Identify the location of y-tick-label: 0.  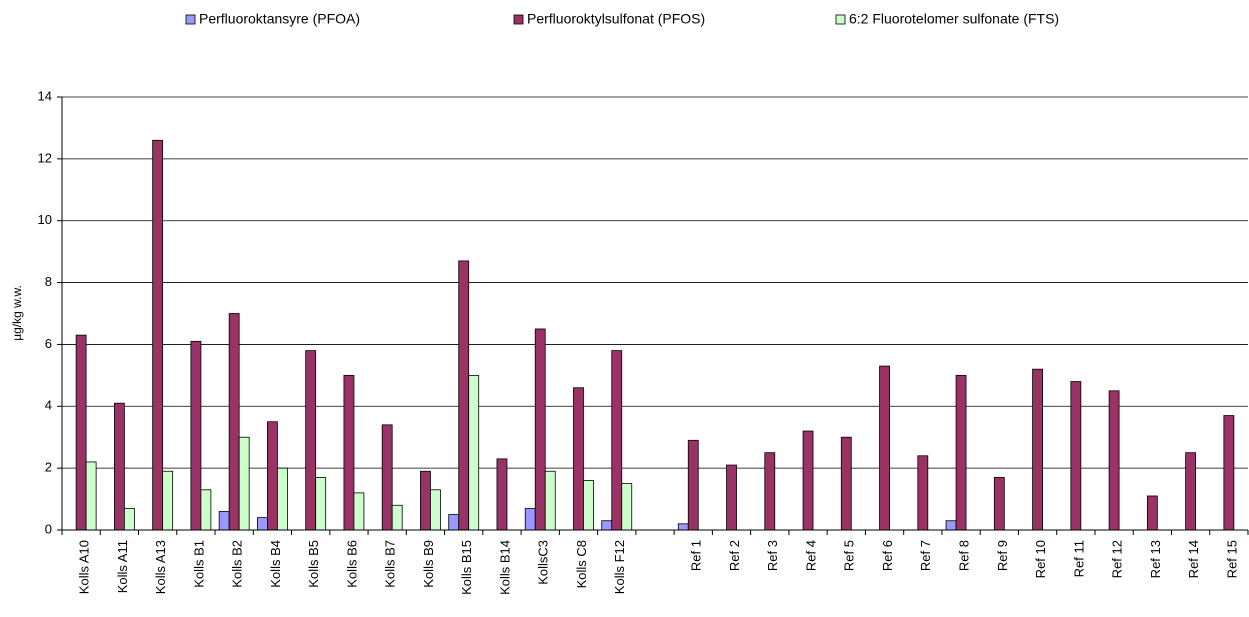
(48, 528).